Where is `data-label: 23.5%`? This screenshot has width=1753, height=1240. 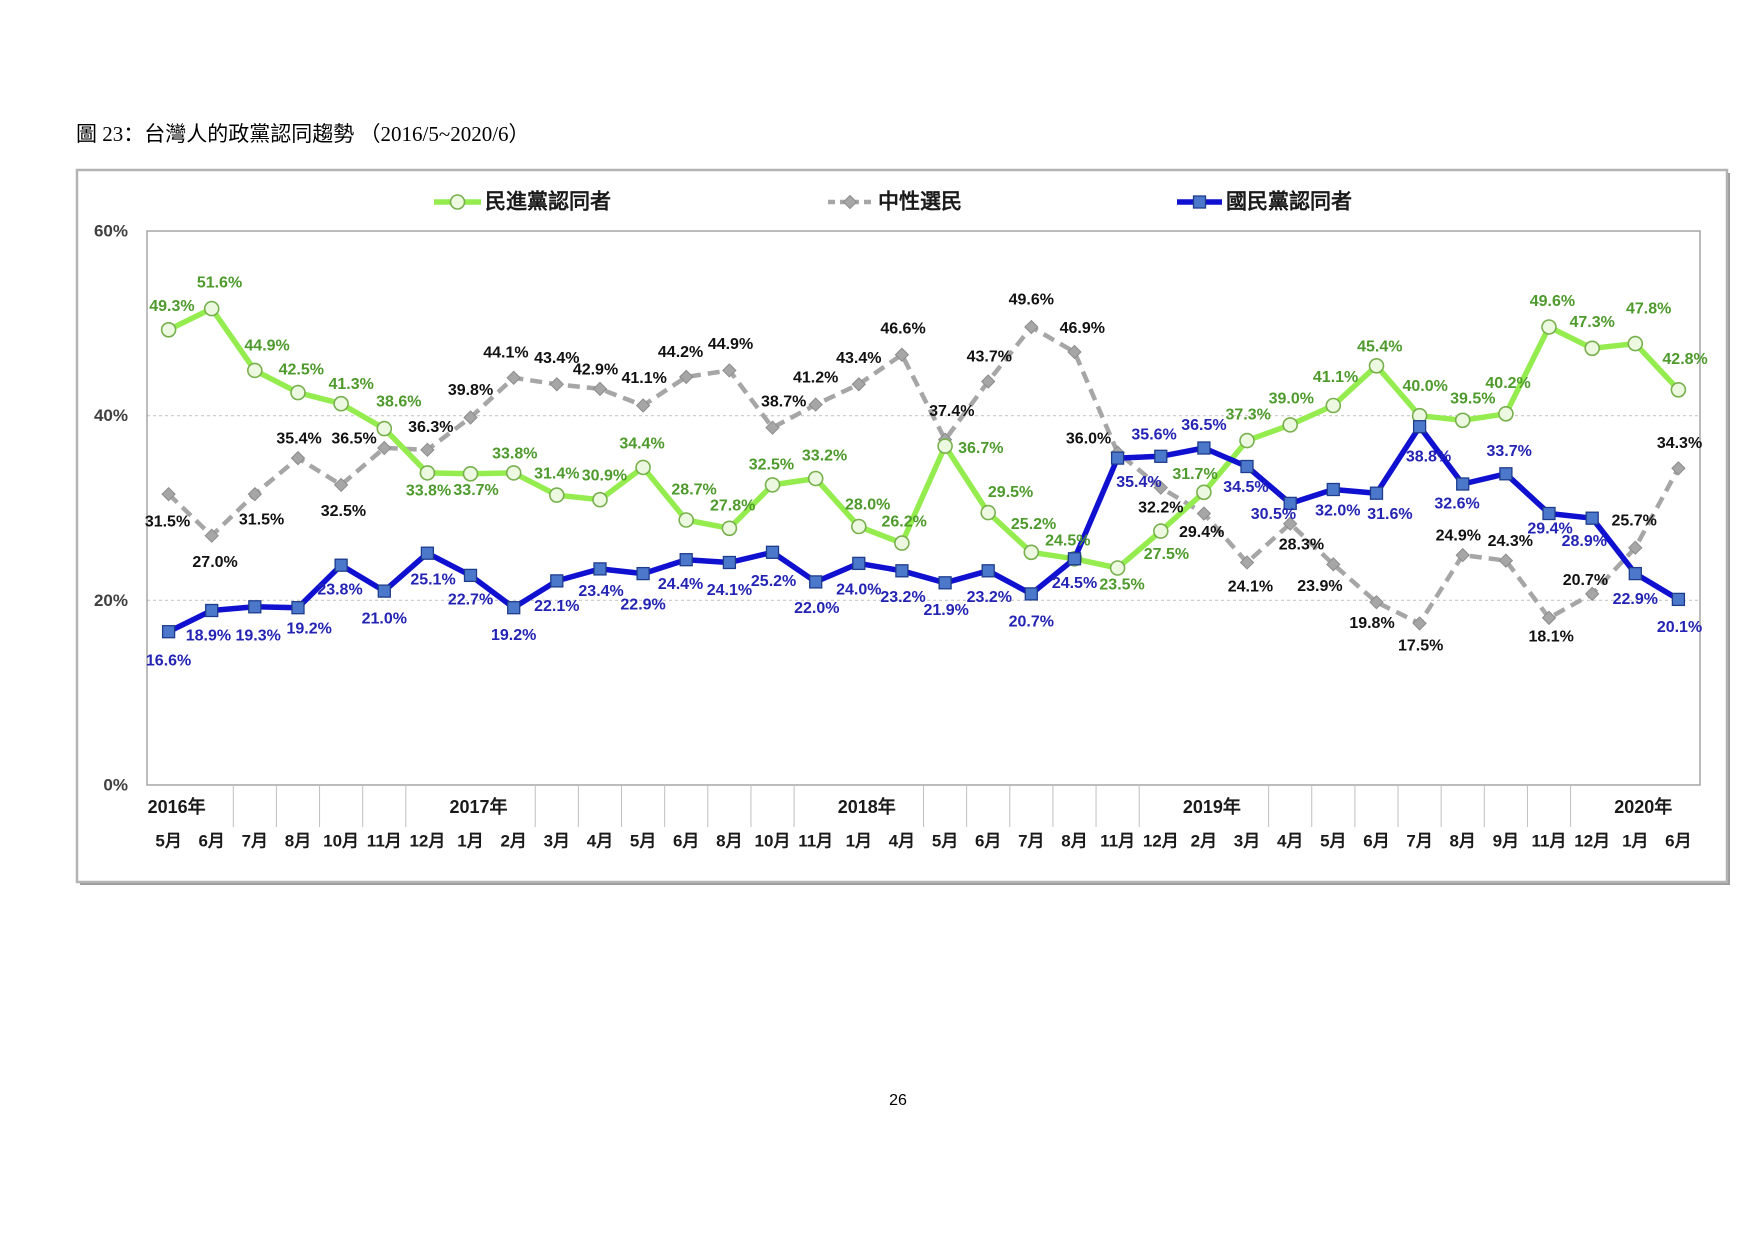
data-label: 23.5% is located at coordinates (1121, 584).